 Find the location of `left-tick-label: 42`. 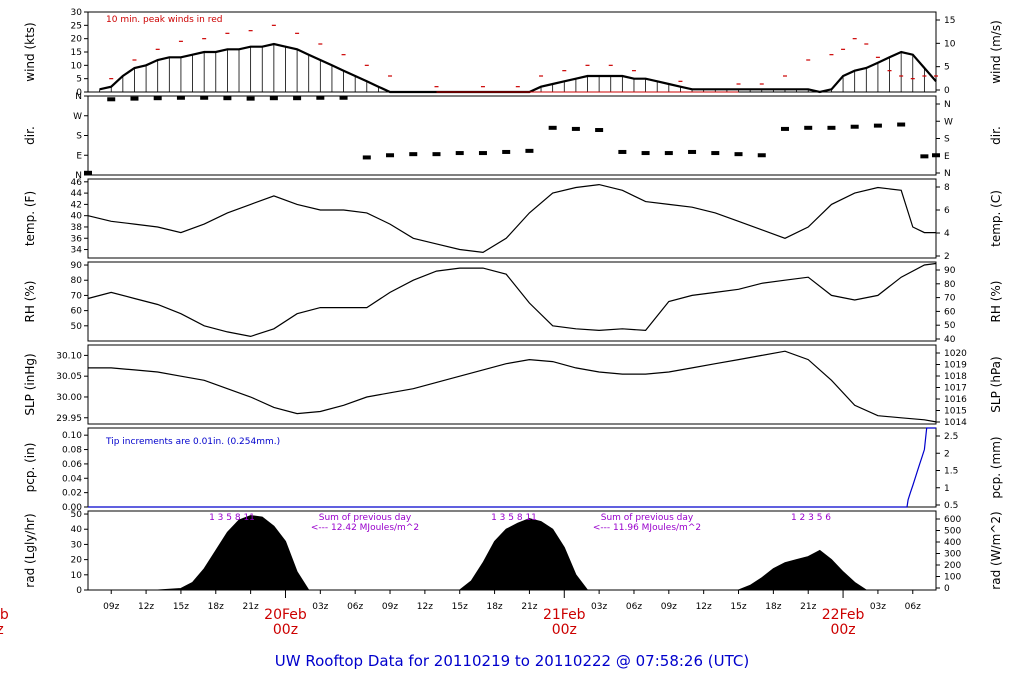

left-tick-label: 42 is located at coordinates (76, 205).